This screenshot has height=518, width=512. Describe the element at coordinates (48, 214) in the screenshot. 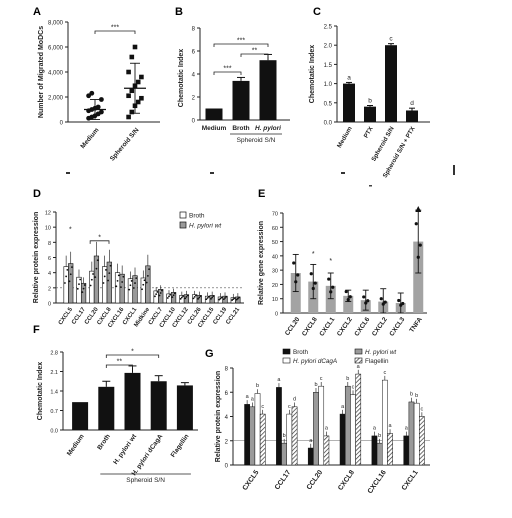

I see `panel-d-ytick-label: 12` at that location.